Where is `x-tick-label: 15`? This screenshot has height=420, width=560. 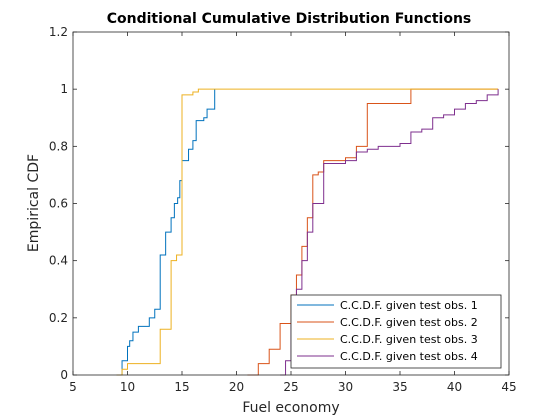
x-tick-label: 15 is located at coordinates (181, 387).